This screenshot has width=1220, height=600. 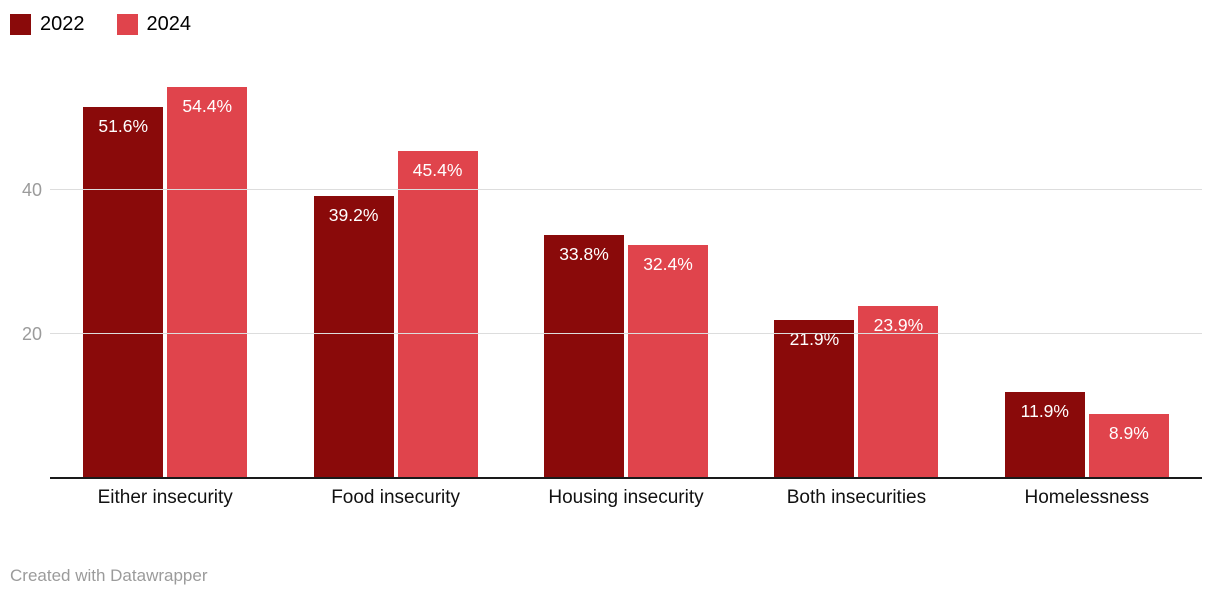 What do you see at coordinates (207, 282) in the screenshot?
I see `bar-2024-either-insecurity: 54.4%` at bounding box center [207, 282].